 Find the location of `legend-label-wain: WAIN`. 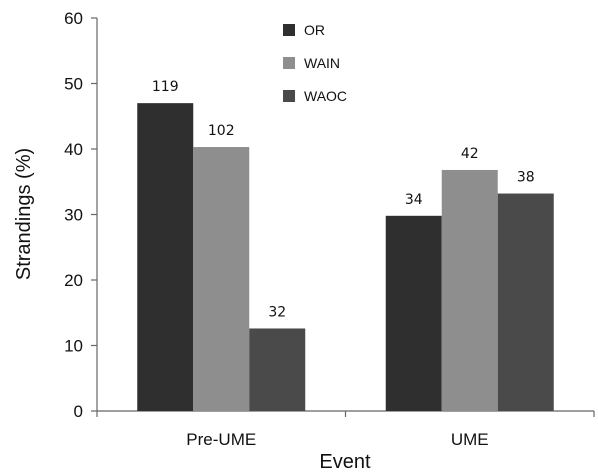

legend-label-wain: WAIN is located at coordinates (322, 63).